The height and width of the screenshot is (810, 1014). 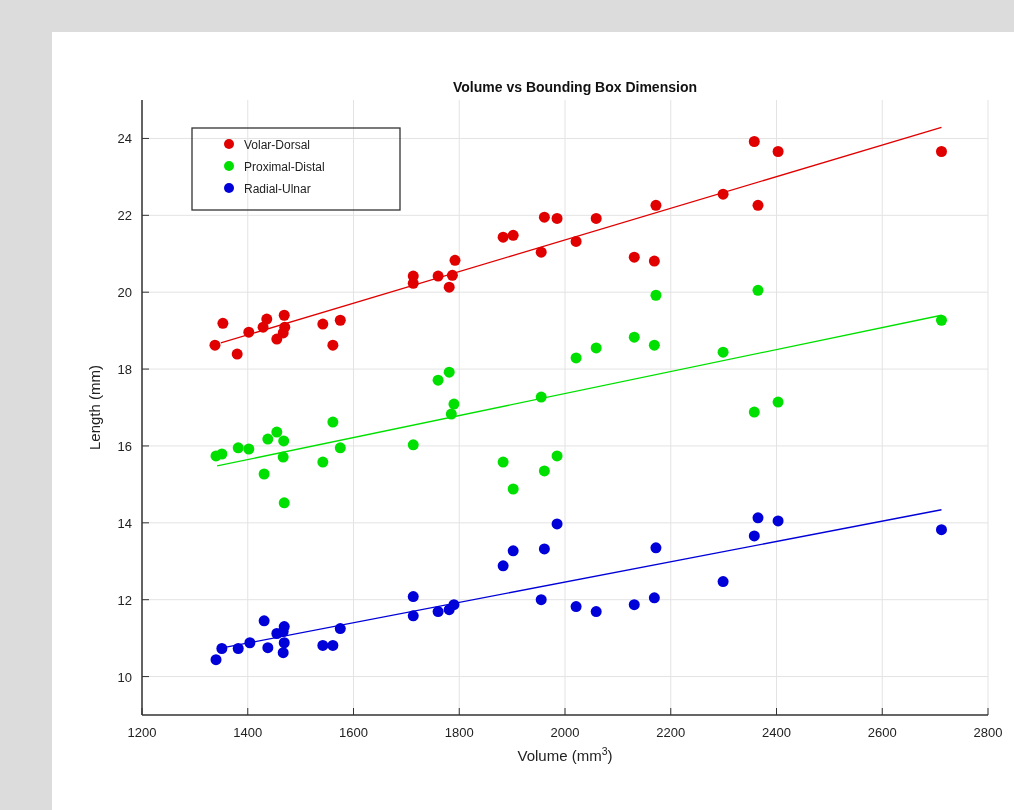 What do you see at coordinates (353, 732) in the screenshot?
I see `x-tick-label: 1600` at bounding box center [353, 732].